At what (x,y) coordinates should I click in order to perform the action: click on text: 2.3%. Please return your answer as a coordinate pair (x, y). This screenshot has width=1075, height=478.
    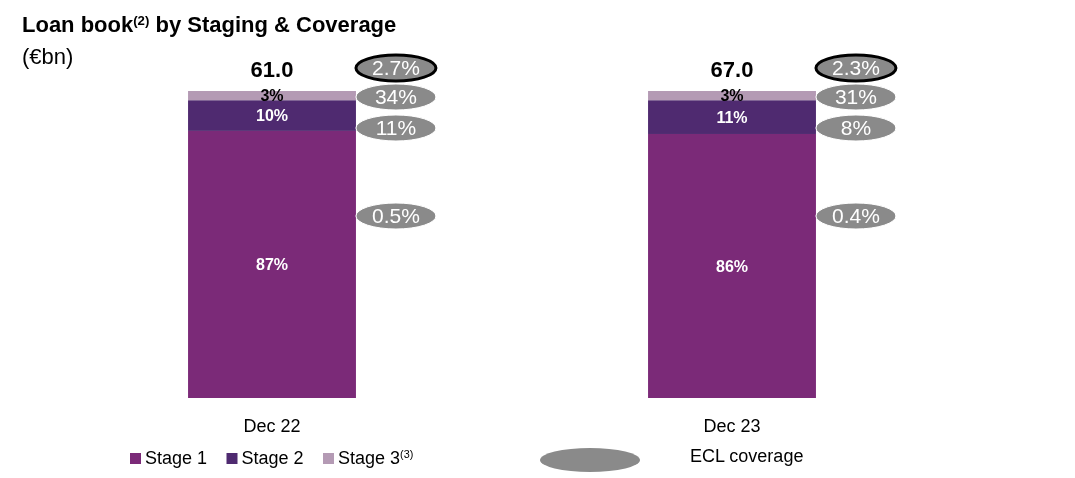
    Looking at the image, I should click on (856, 68).